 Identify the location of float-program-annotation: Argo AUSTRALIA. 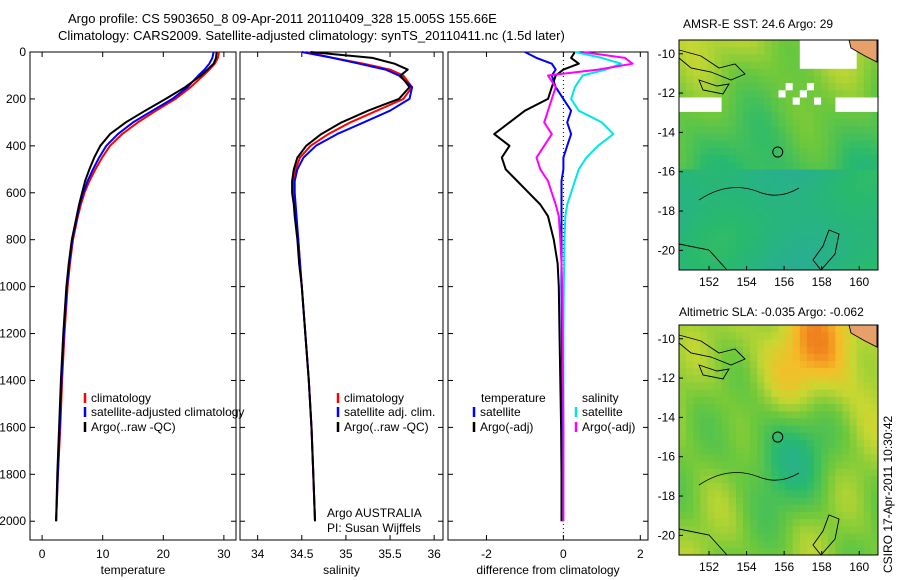
(374, 513).